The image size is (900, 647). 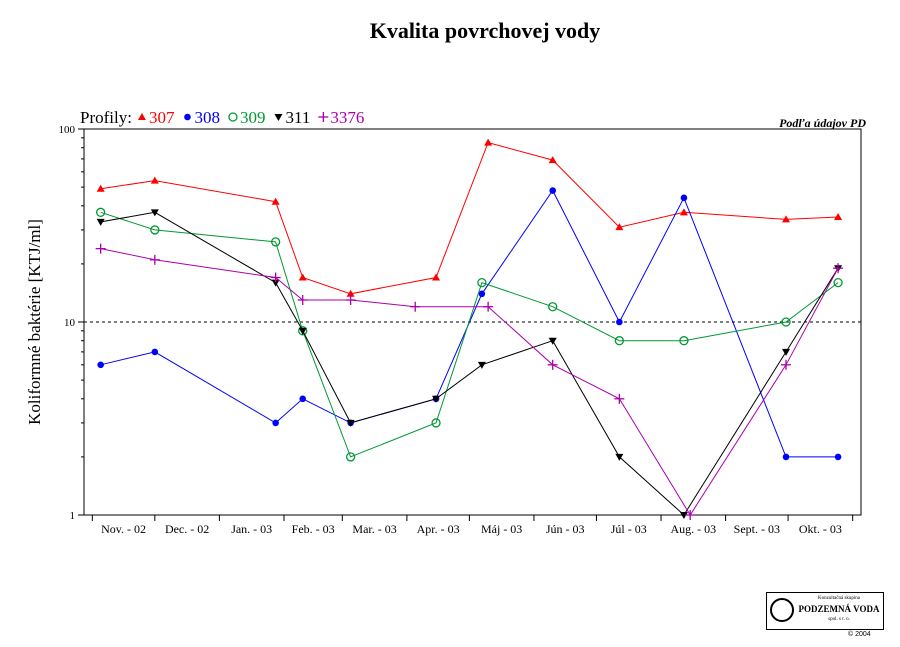 I want to click on y-axis: 1 10 100, so click(x=71, y=323).